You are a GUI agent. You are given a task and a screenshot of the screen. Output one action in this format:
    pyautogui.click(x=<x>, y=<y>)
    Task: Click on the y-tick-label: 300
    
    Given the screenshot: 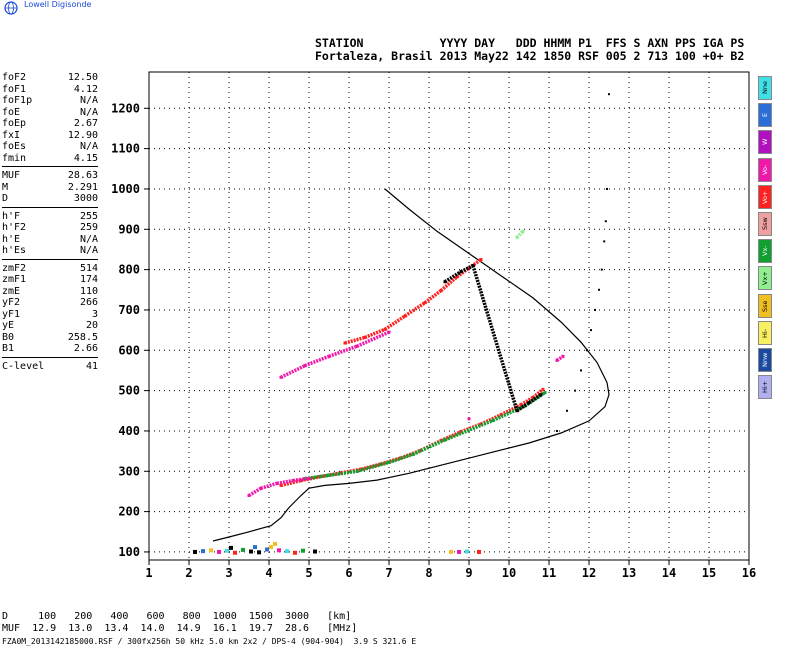 What is the action you would take?
    pyautogui.click(x=129, y=471)
    